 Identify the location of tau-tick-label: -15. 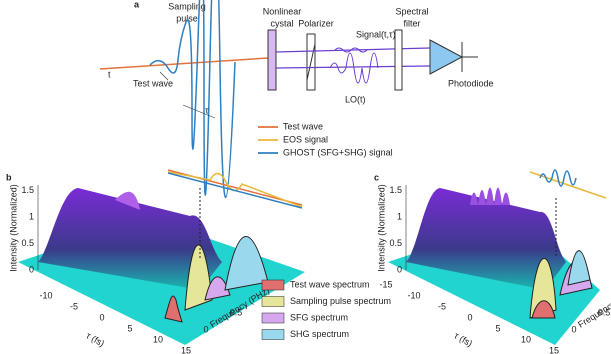
(385, 284).